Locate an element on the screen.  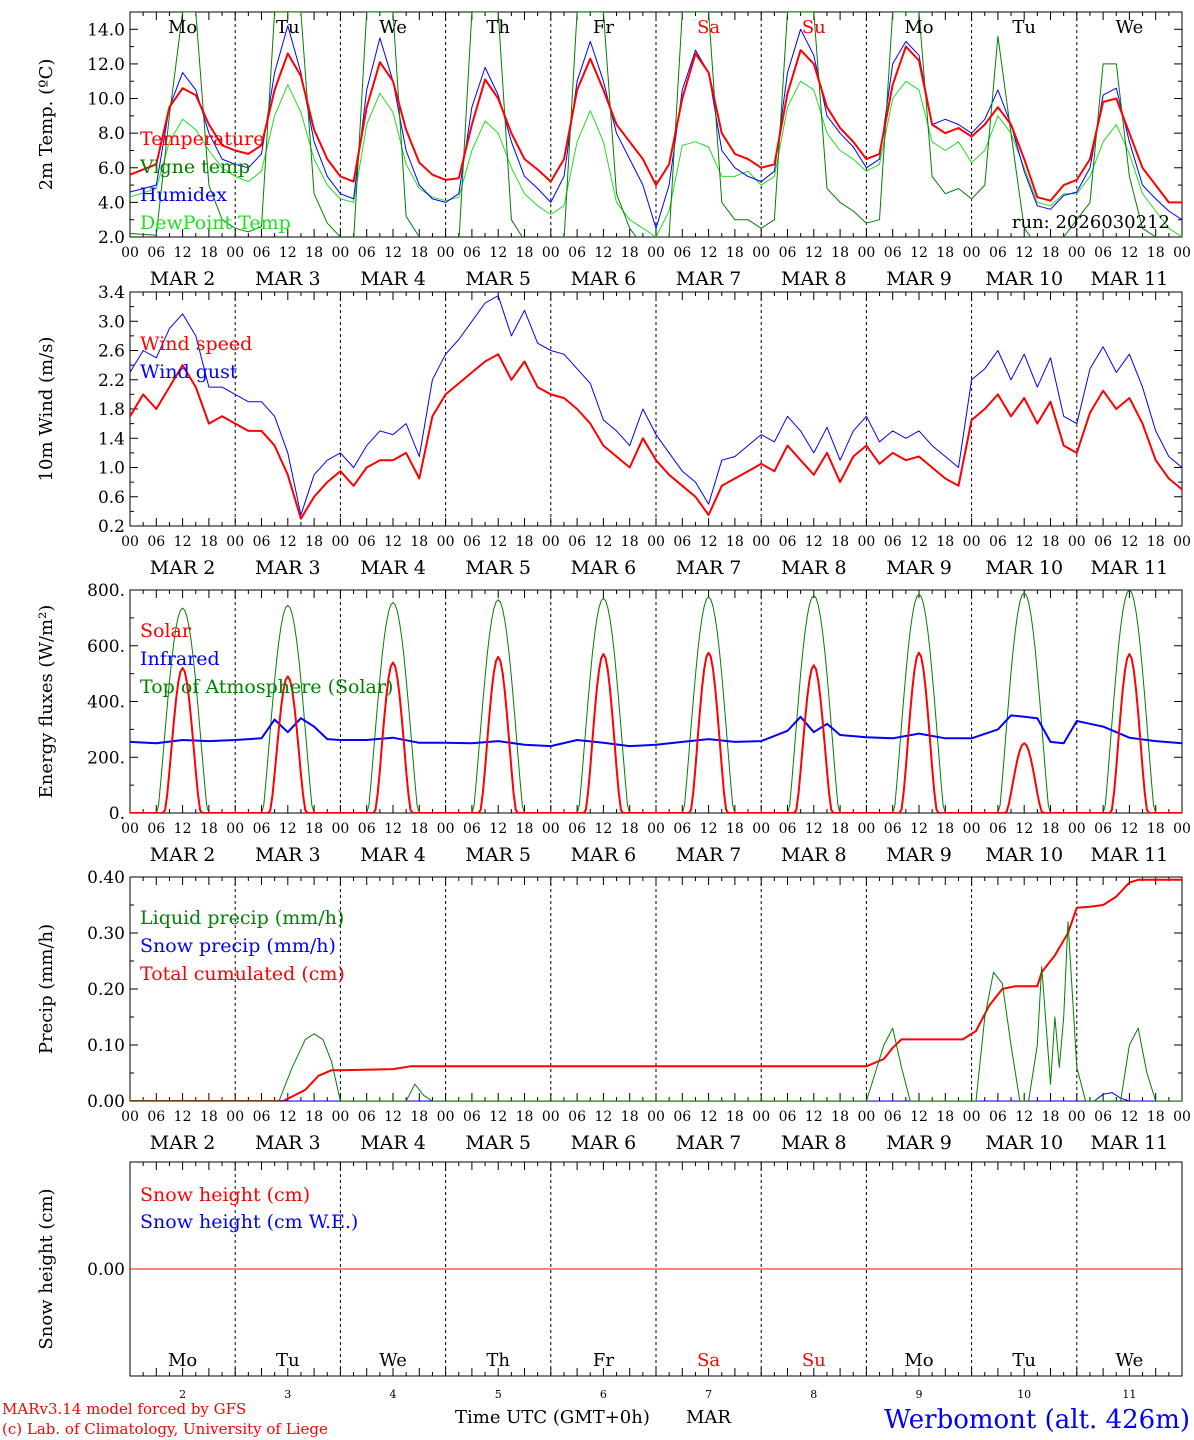
y-tick-label: 2.0 is located at coordinates (111, 238).